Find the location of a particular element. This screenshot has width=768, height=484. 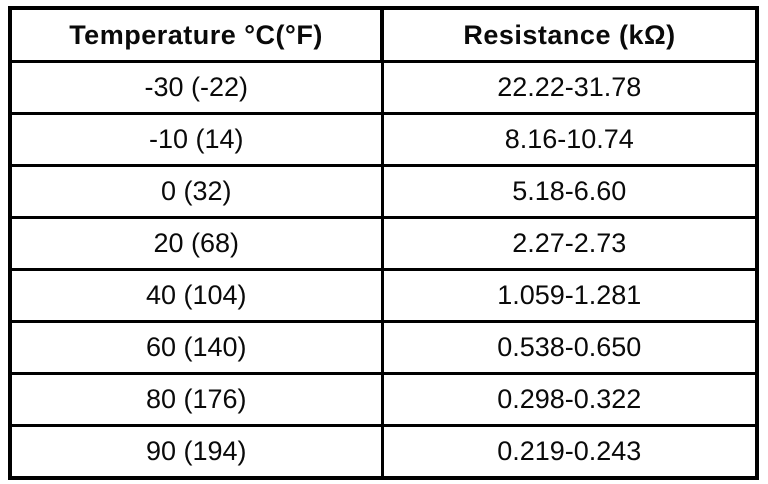

table-row: -10 (14) 8.16-10.74 is located at coordinates (383, 139).